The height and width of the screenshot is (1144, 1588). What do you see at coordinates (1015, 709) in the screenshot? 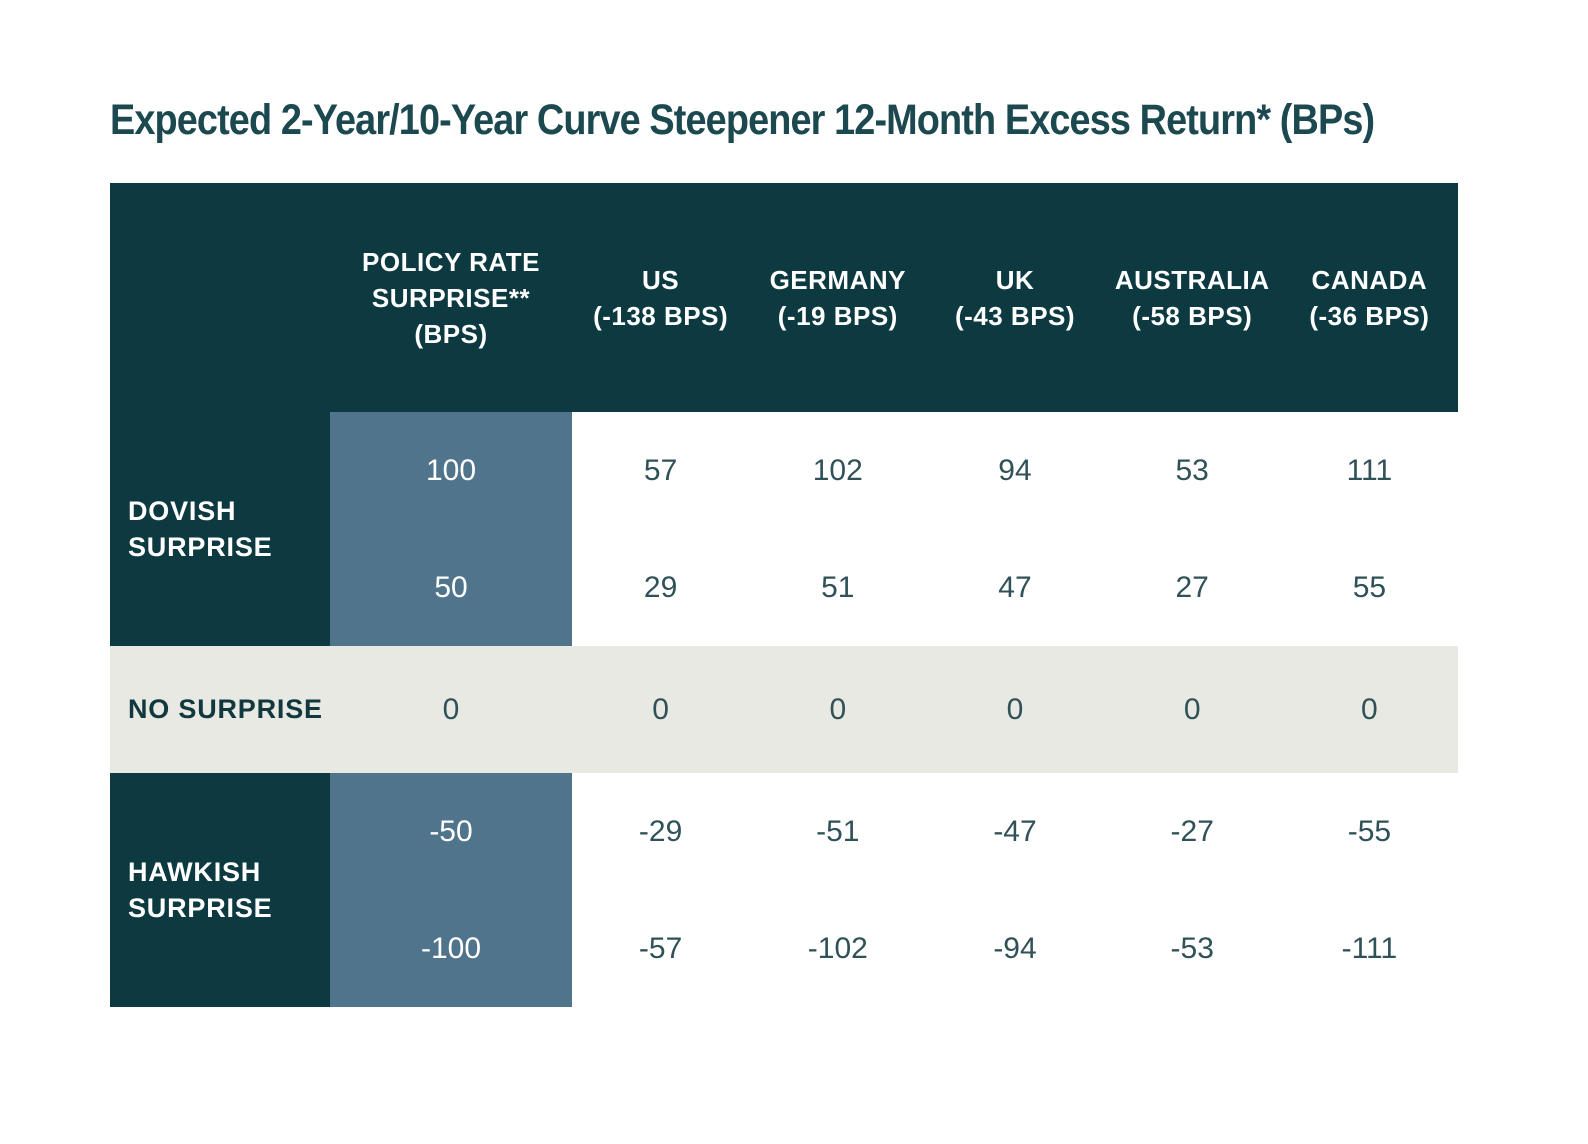
I see `data-cell-uk-0: 0` at bounding box center [1015, 709].